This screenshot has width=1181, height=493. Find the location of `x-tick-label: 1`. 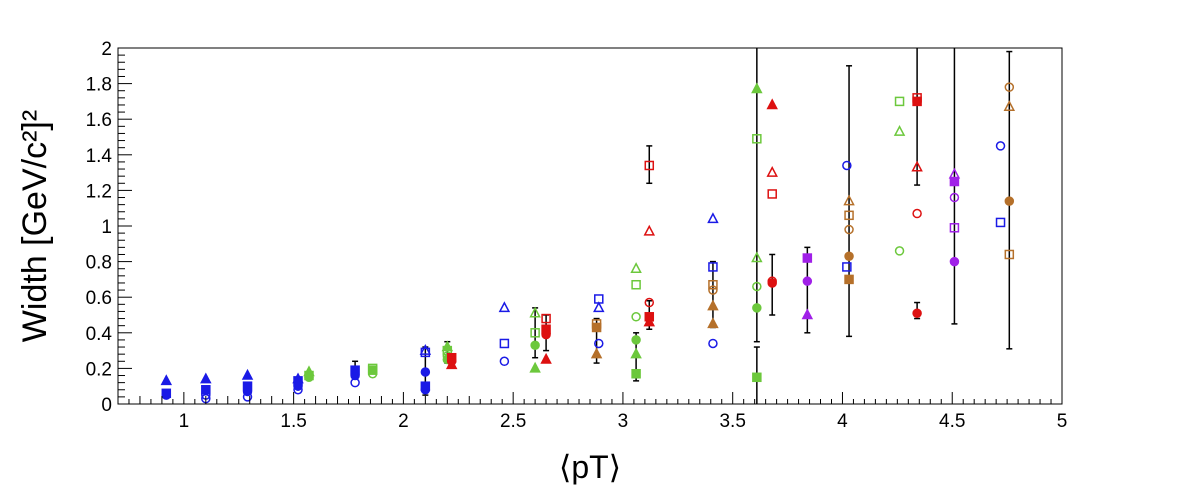

x-tick-label: 1 is located at coordinates (184, 421).